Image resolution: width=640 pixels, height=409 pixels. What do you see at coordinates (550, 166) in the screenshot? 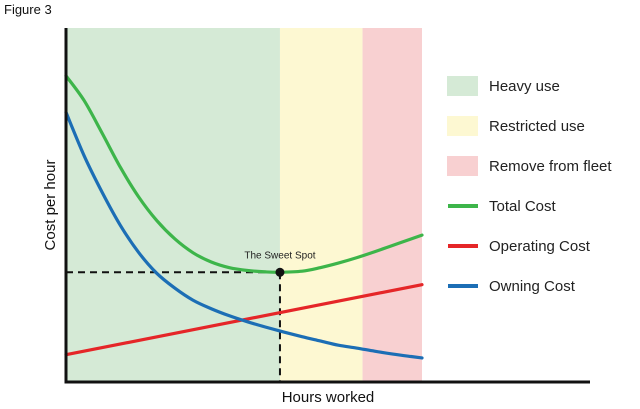
I see `legend-label: Remove from fleet` at bounding box center [550, 166].